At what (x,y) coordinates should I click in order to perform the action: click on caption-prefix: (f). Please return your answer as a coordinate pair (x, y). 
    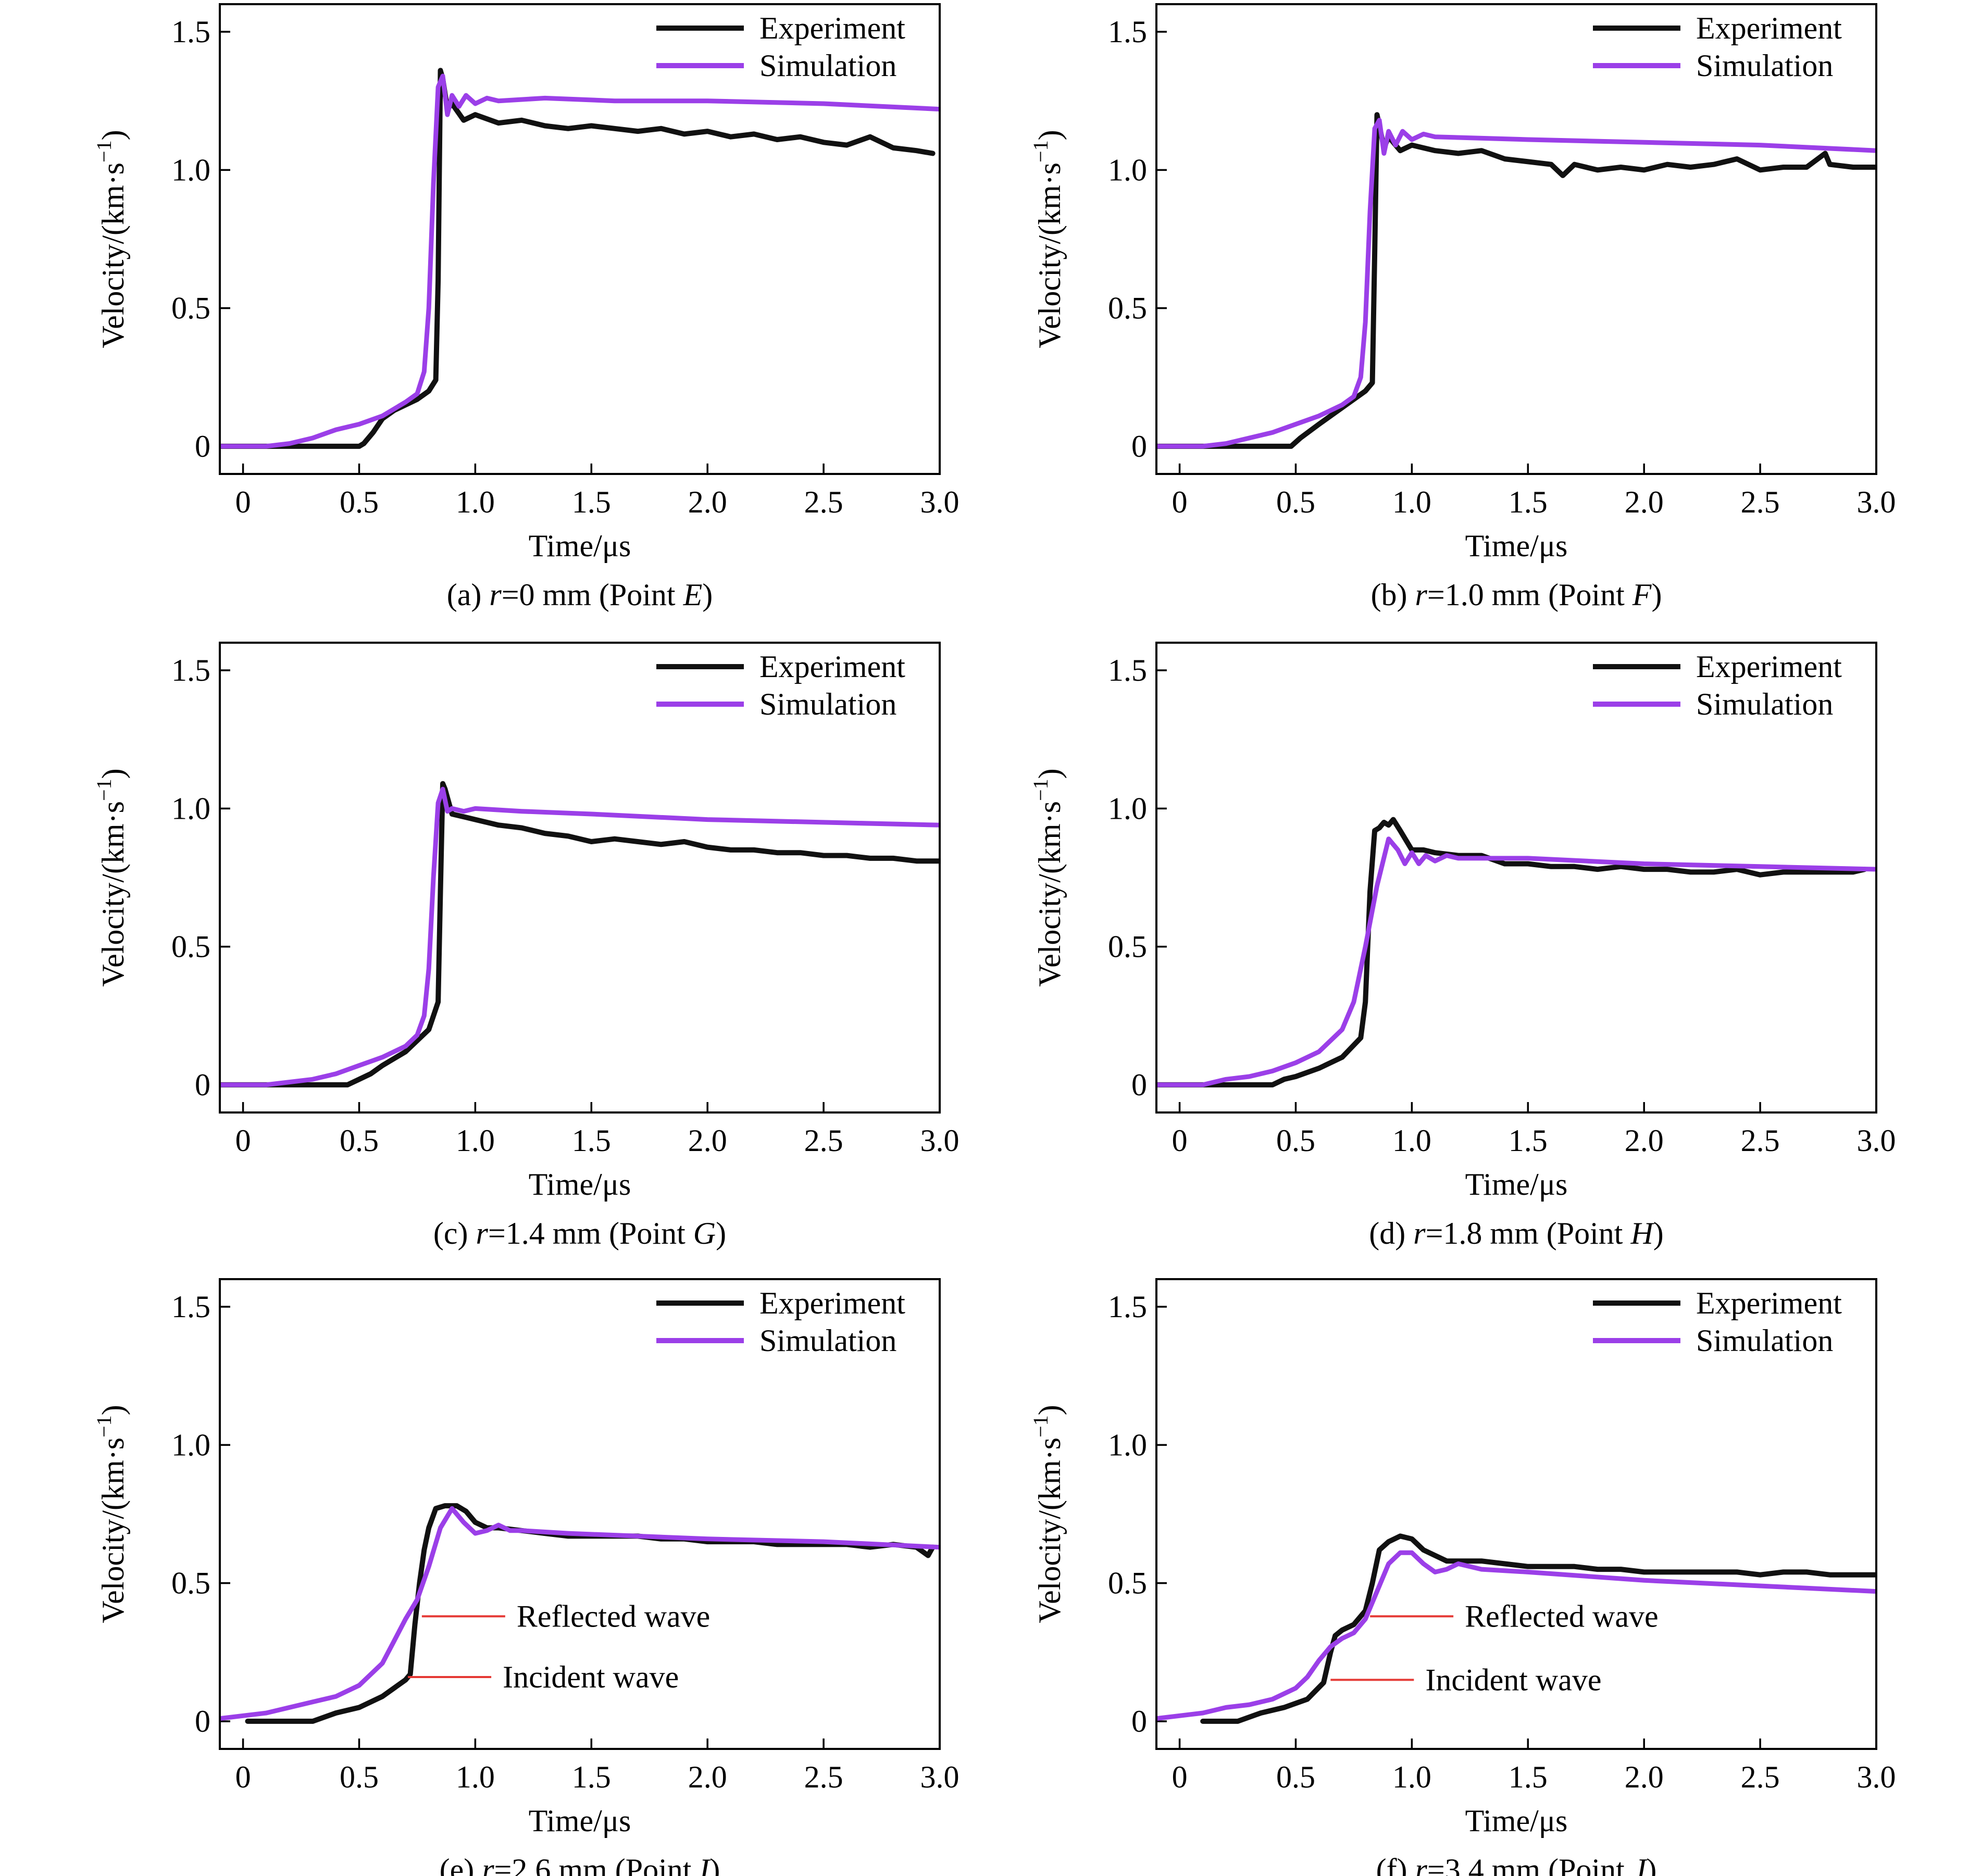
    Looking at the image, I should click on (1395, 1864).